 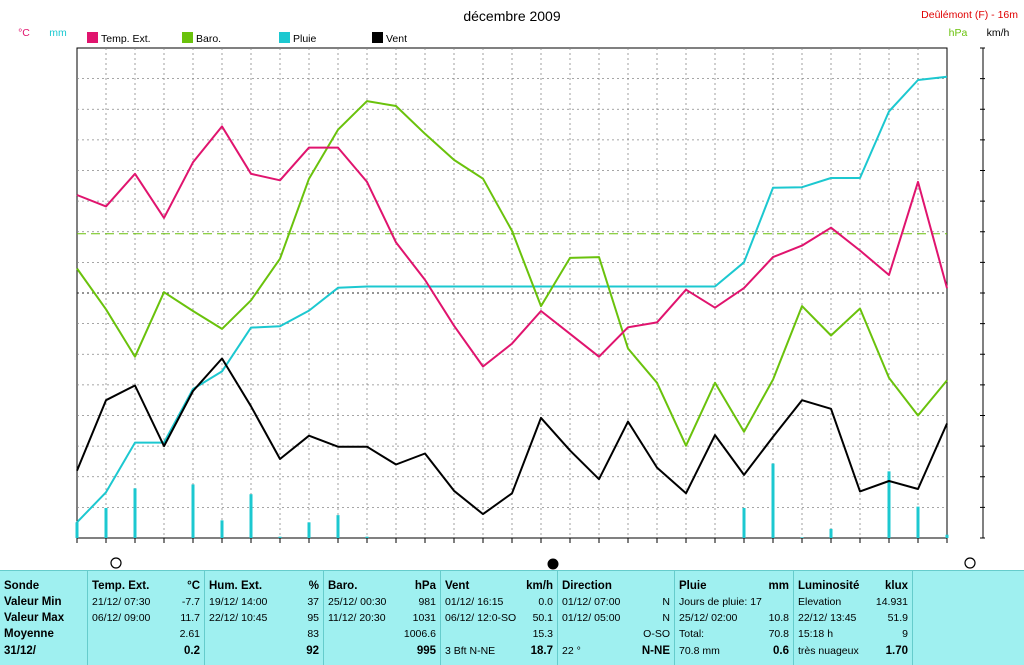 I want to click on baro-today: 995, so click(x=426, y=651).